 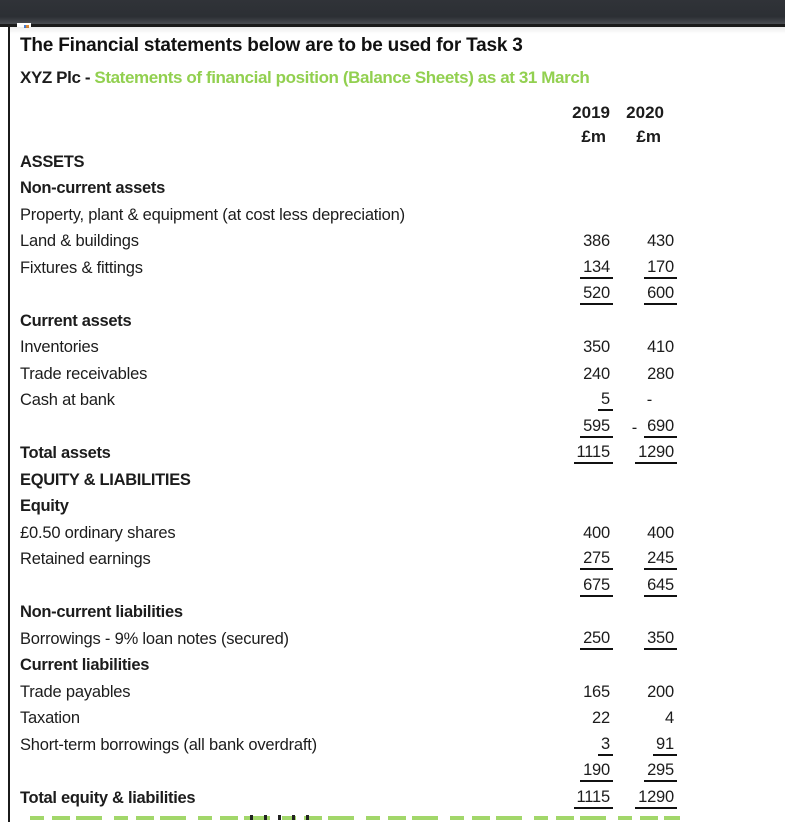 I want to click on row-value-2019: 250, so click(x=581, y=639).